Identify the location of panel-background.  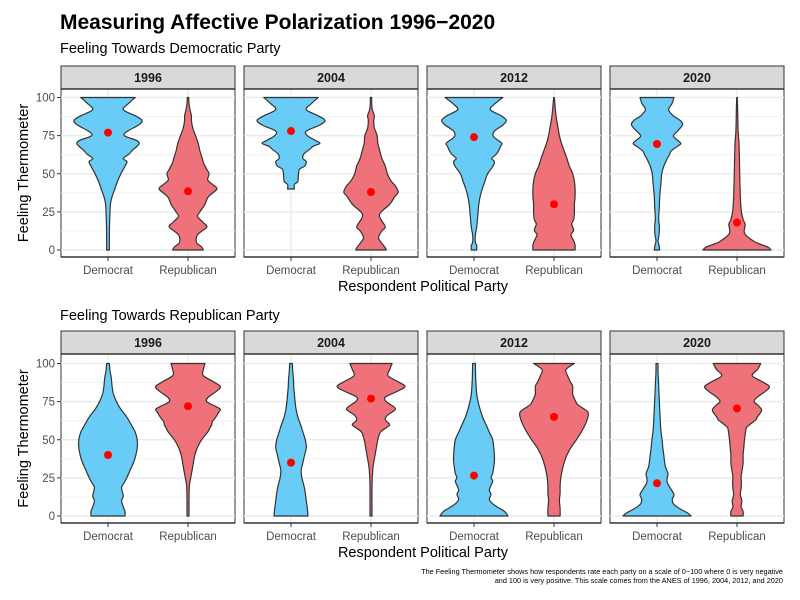
(697, 173).